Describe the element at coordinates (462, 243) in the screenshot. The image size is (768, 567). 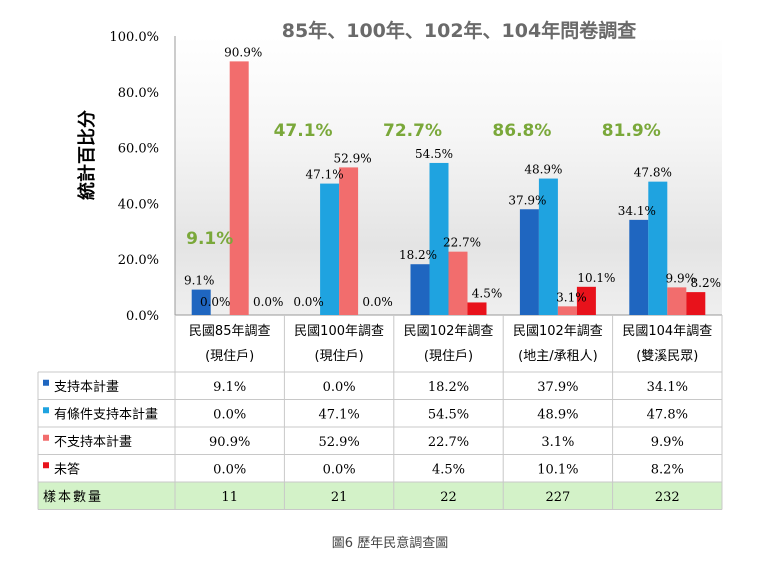
I see `data-label: 22.7%` at that location.